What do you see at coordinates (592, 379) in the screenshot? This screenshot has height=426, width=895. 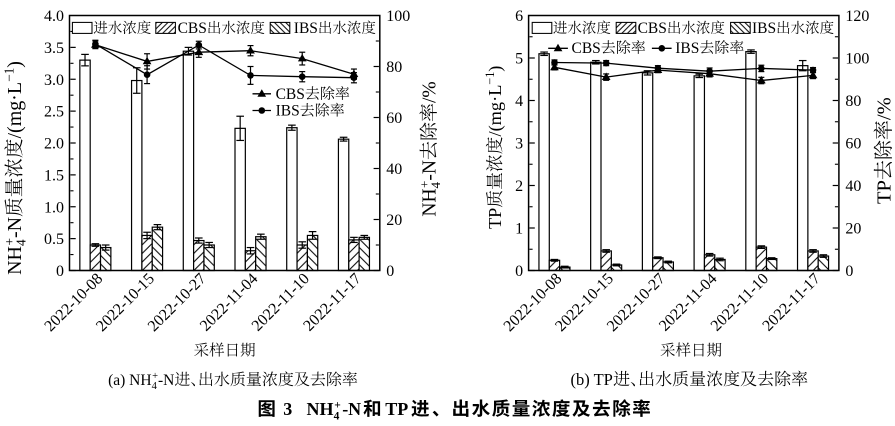 I see `svg-text: (b) TP` at bounding box center [592, 379].